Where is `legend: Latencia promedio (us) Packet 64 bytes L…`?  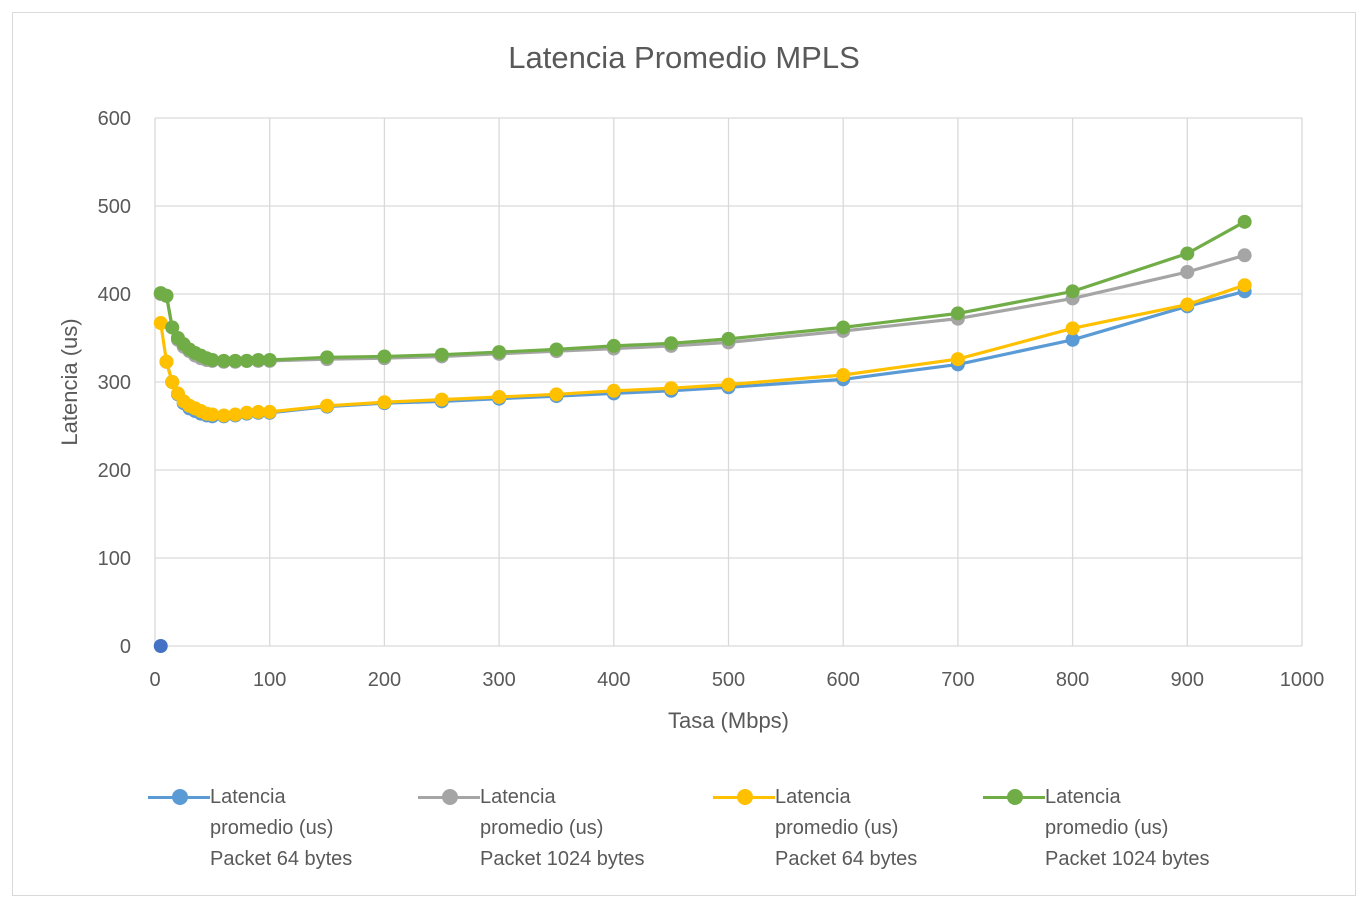 legend: Latencia promedio (us) Packet 64 bytes L… is located at coordinates (684, 832).